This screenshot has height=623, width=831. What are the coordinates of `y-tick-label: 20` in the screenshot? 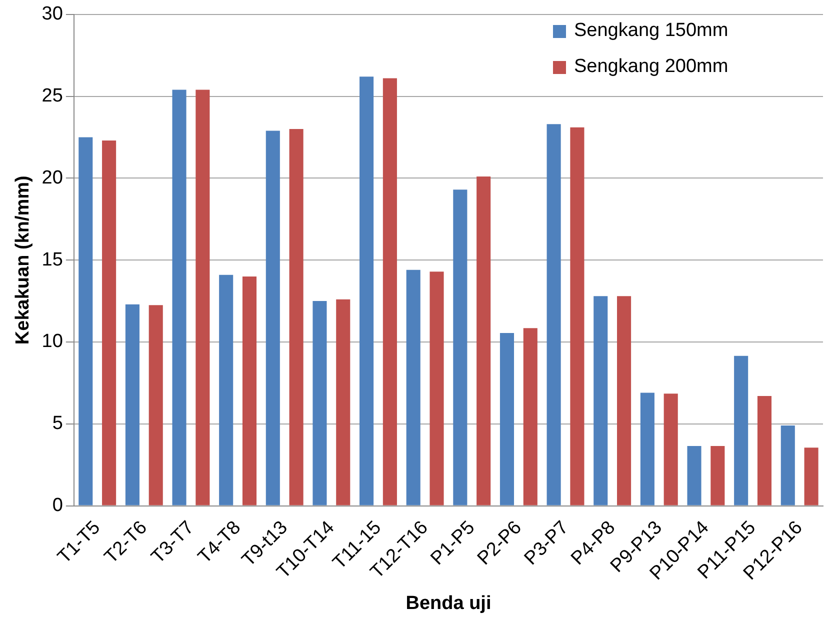 It's located at (52, 177).